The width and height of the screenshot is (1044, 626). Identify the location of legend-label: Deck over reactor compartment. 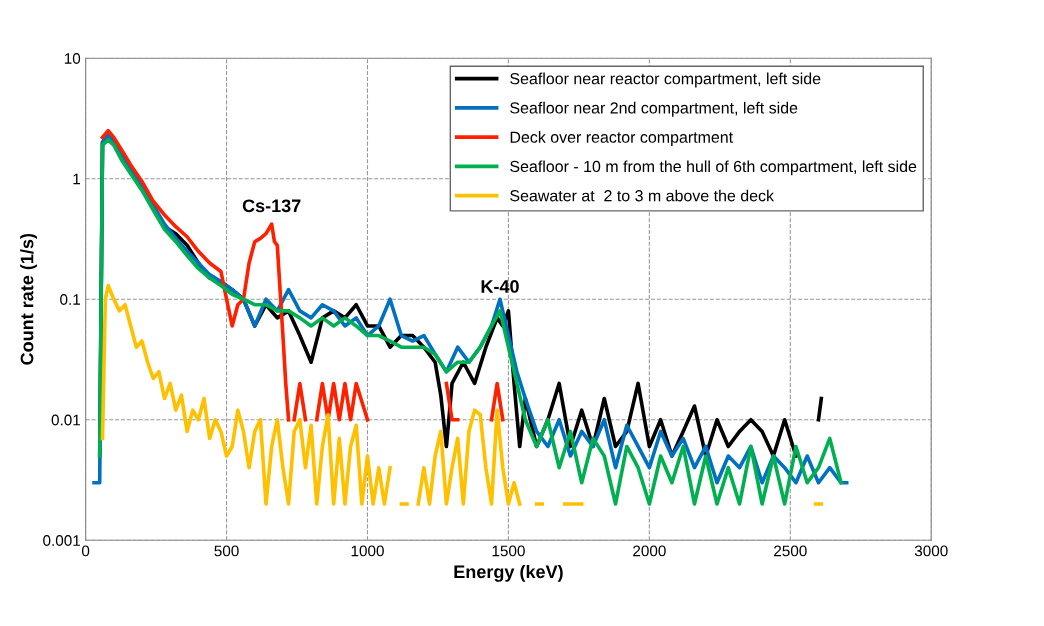
(621, 139).